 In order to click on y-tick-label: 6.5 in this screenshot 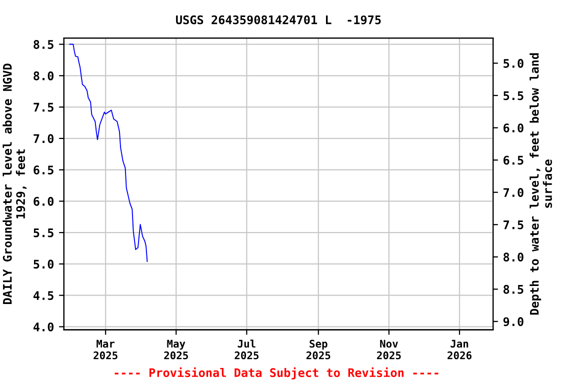, I will do `click(44, 170)`.